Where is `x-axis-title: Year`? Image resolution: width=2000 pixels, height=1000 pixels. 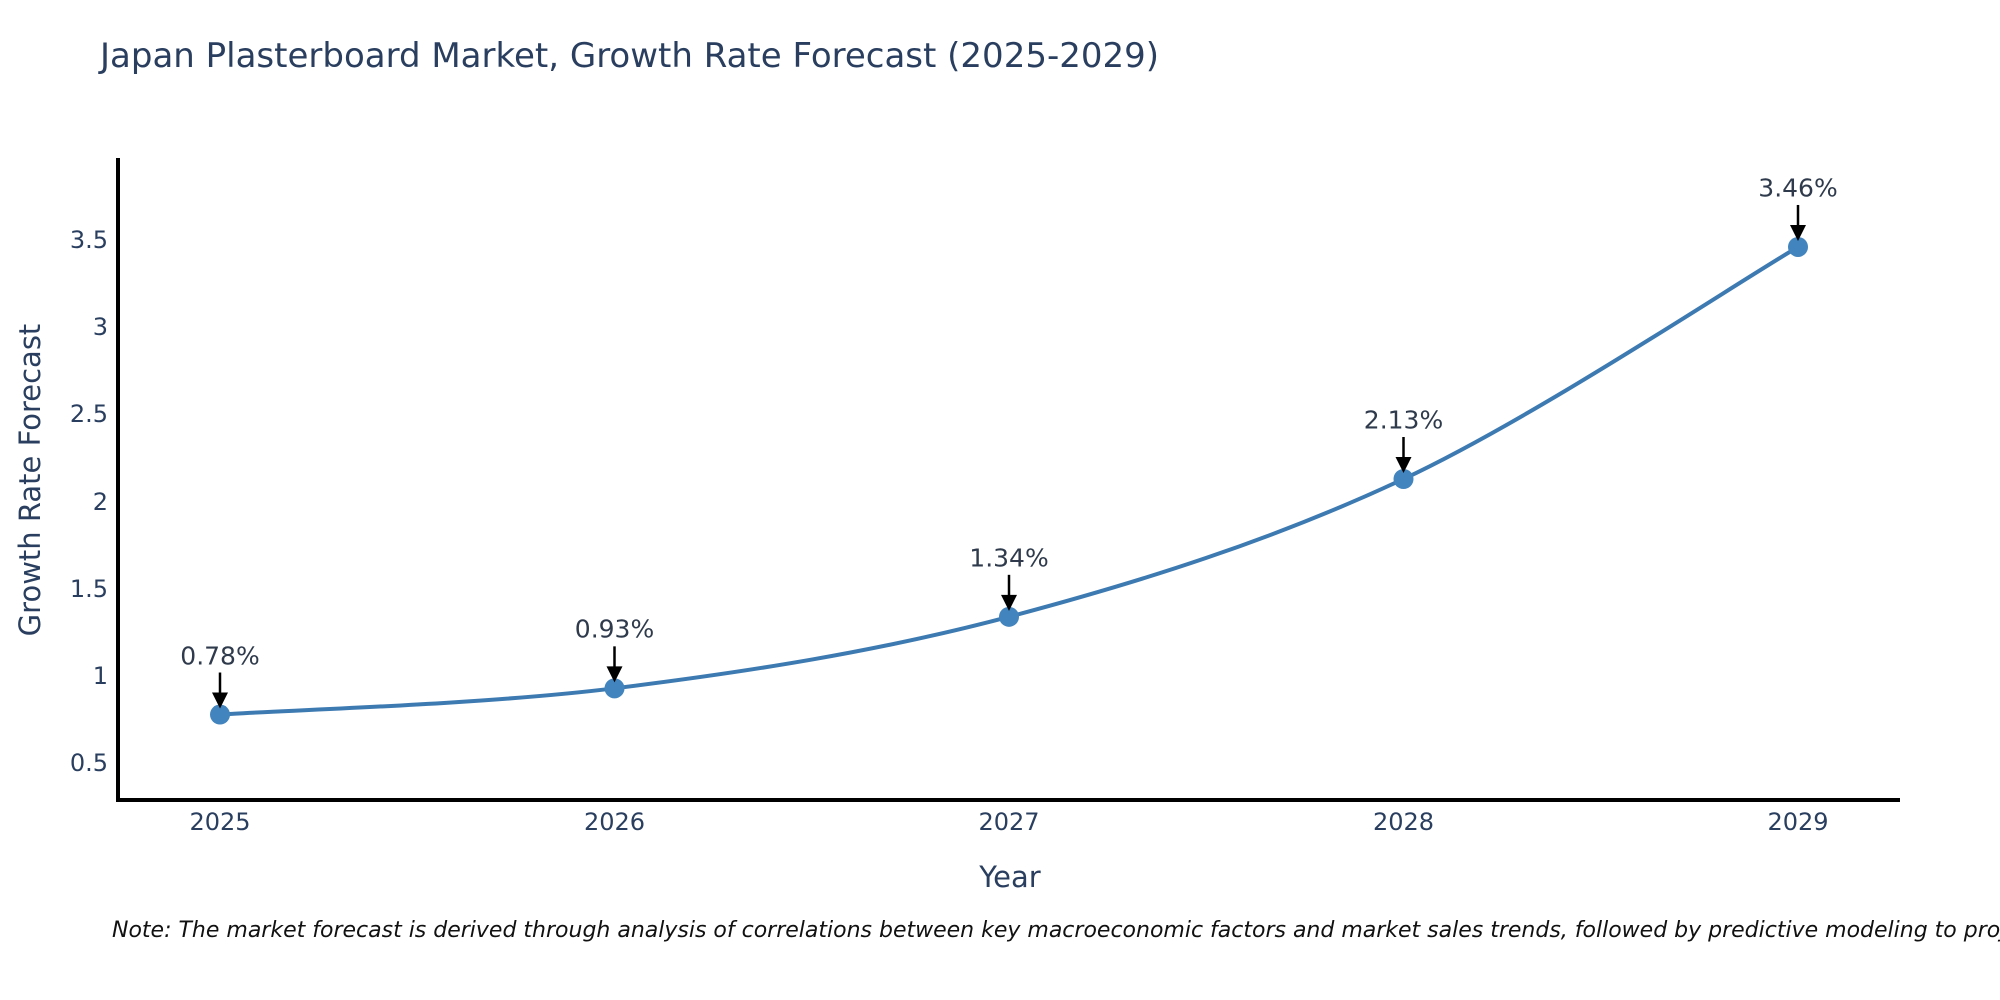
x-axis-title: Year is located at coordinates (1010, 877).